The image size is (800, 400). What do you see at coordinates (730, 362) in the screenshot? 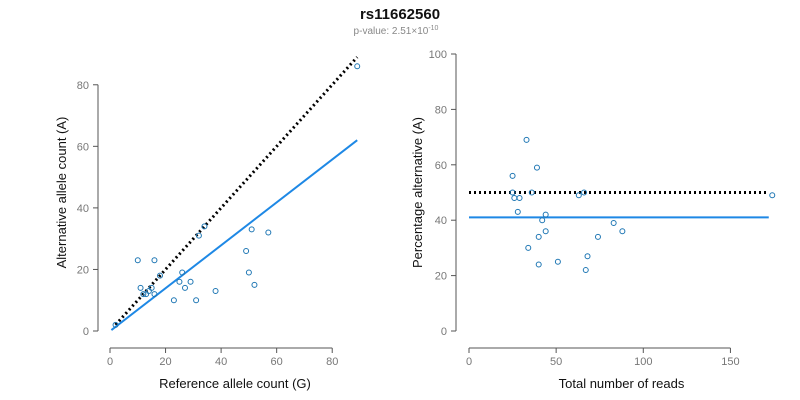
I see `right-x-tick-label: 150` at bounding box center [730, 362].